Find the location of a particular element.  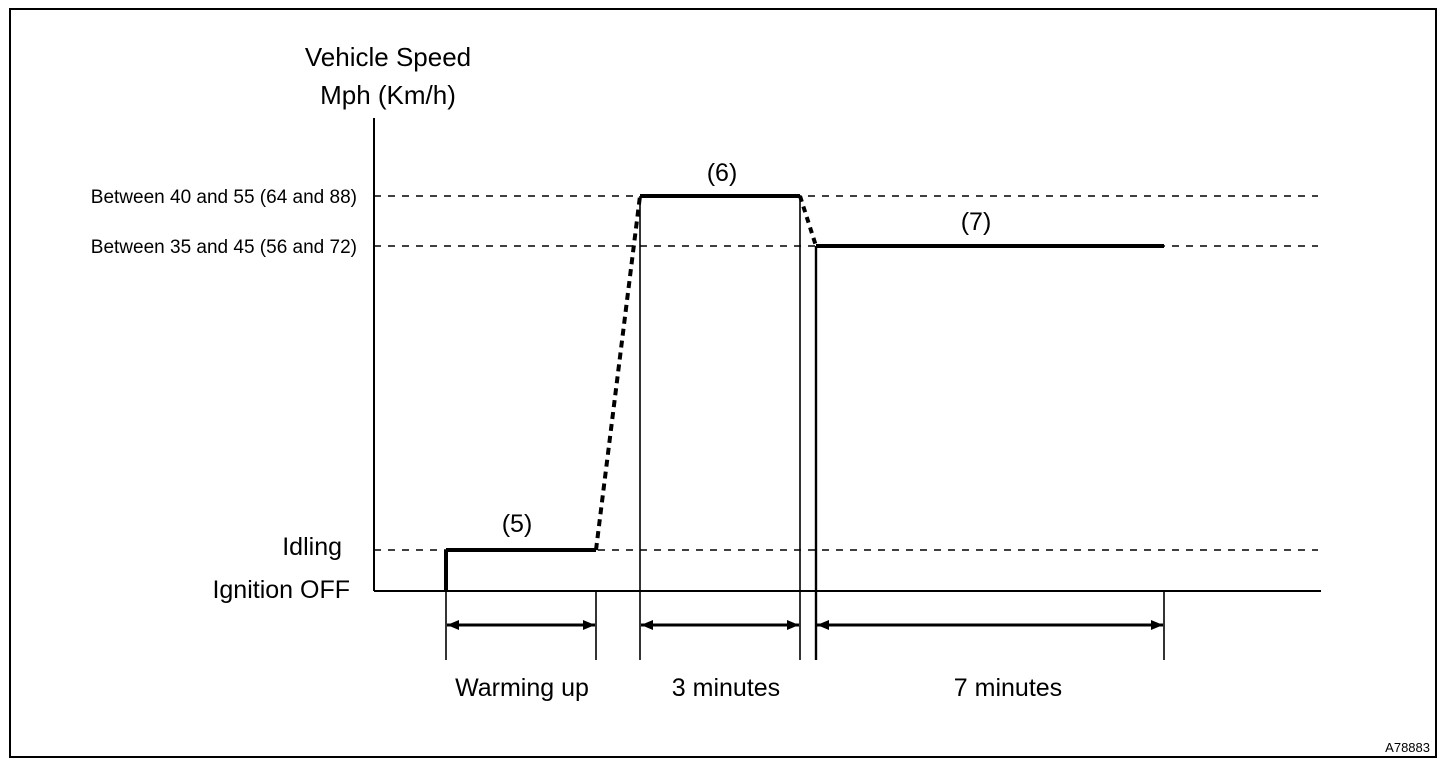

acceleration-dotted-line is located at coordinates (618, 373).